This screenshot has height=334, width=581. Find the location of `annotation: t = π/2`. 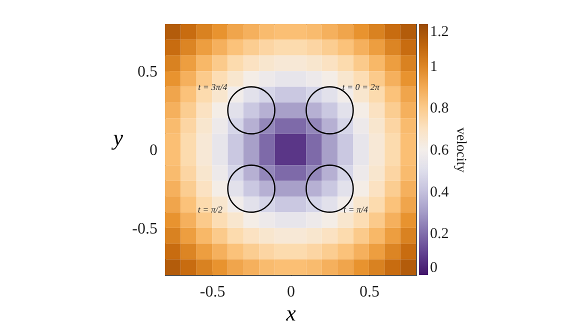

annotation: t = π/2 is located at coordinates (210, 209).